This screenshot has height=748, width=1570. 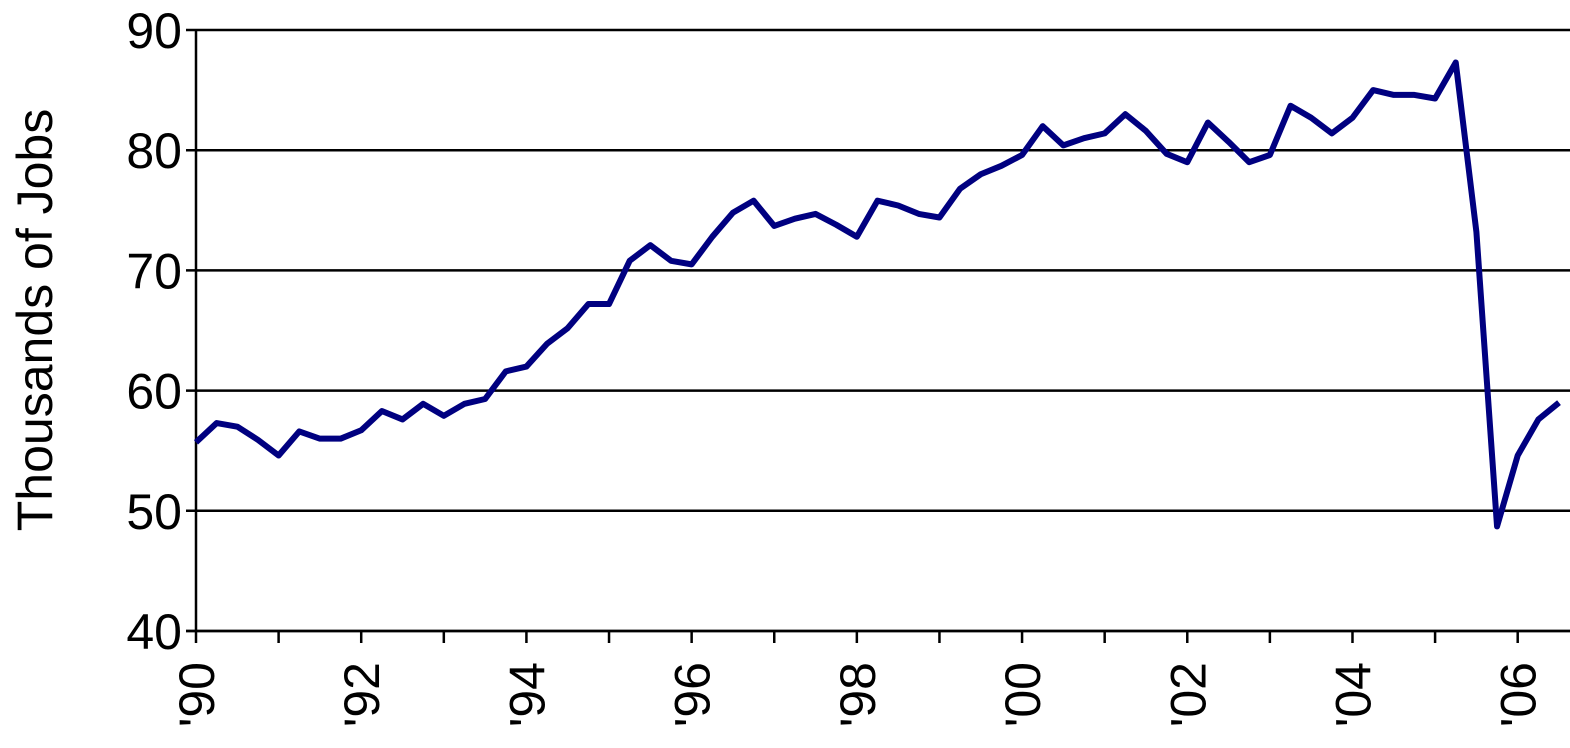 I want to click on y-tick-label: 40, so click(x=154, y=632).